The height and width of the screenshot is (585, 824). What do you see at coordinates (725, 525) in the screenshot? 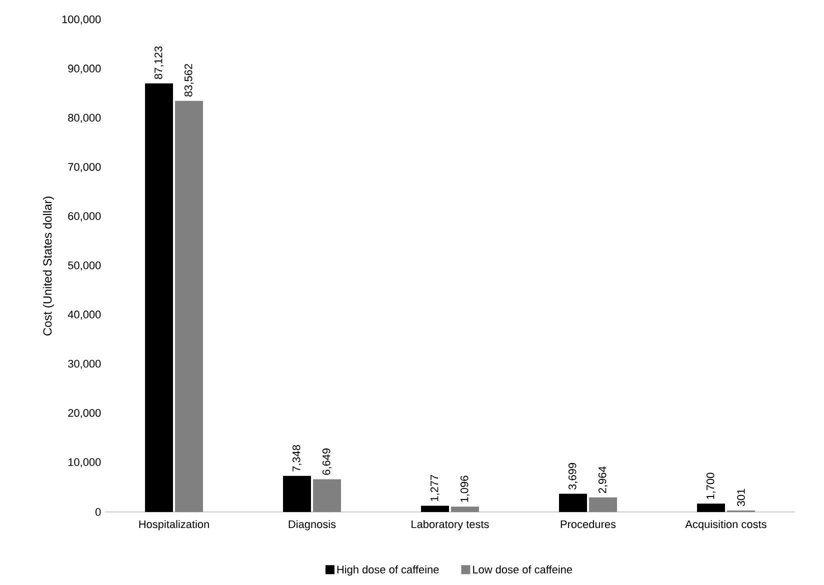
I see `x-tick-label: Acquisition costs` at bounding box center [725, 525].